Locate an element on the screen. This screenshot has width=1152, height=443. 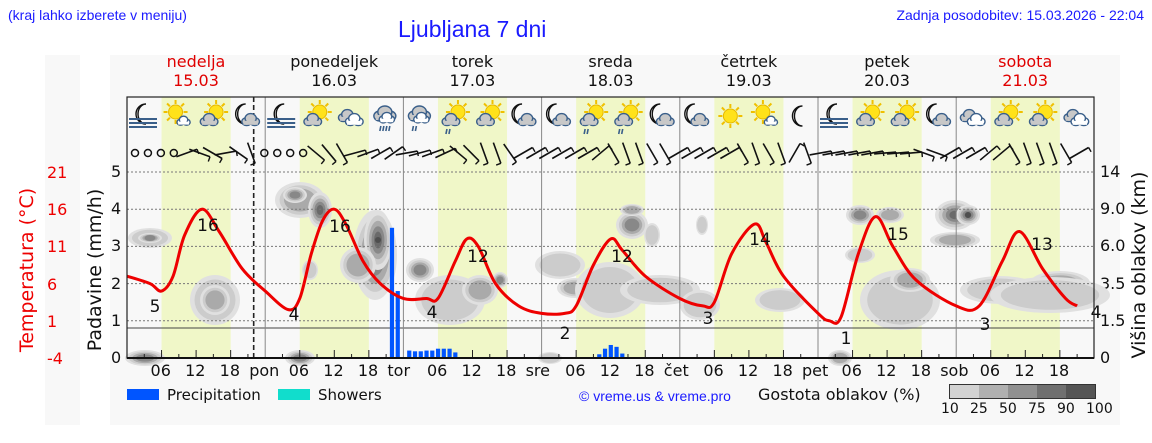
precipitation-legend-label: Precipitation is located at coordinates (214, 395).